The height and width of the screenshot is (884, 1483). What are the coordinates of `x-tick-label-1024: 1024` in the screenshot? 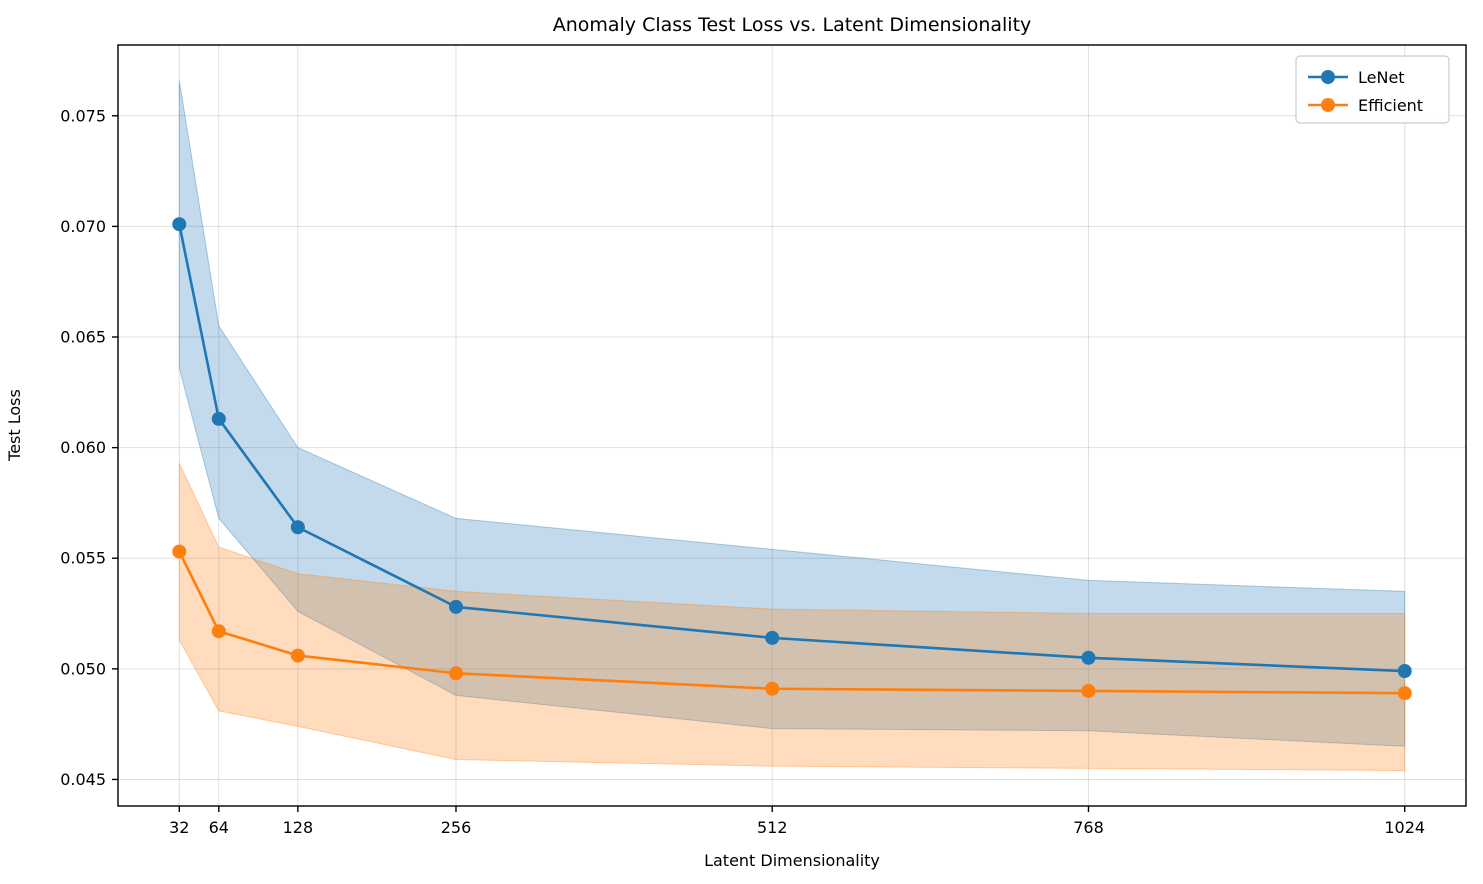 It's located at (1404, 827).